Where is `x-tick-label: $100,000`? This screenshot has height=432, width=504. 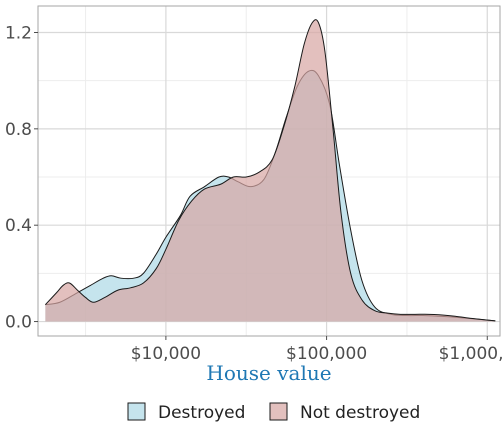 x-tick-label: $100,000 is located at coordinates (326, 354).